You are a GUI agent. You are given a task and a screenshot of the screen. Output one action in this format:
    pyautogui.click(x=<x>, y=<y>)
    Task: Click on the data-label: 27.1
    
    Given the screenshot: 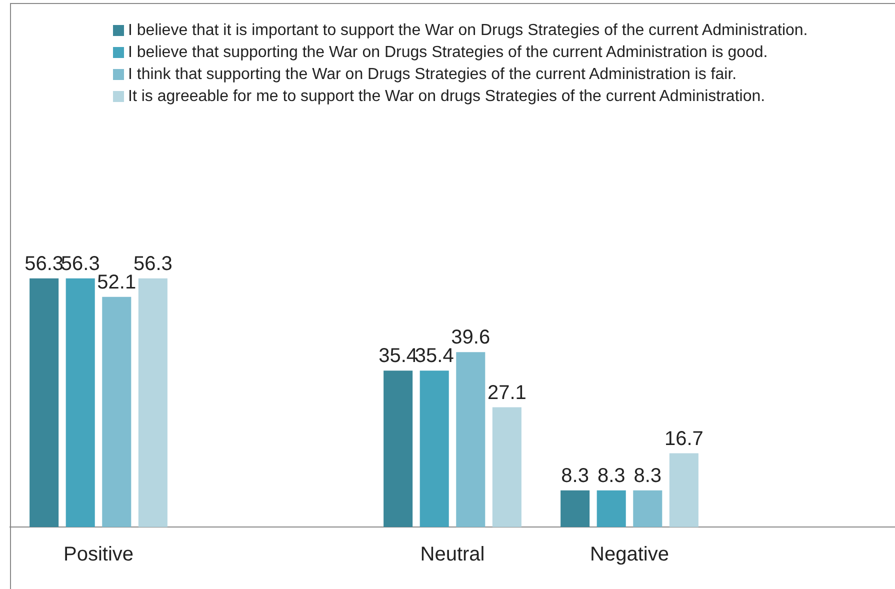 What is the action you would take?
    pyautogui.click(x=506, y=393)
    